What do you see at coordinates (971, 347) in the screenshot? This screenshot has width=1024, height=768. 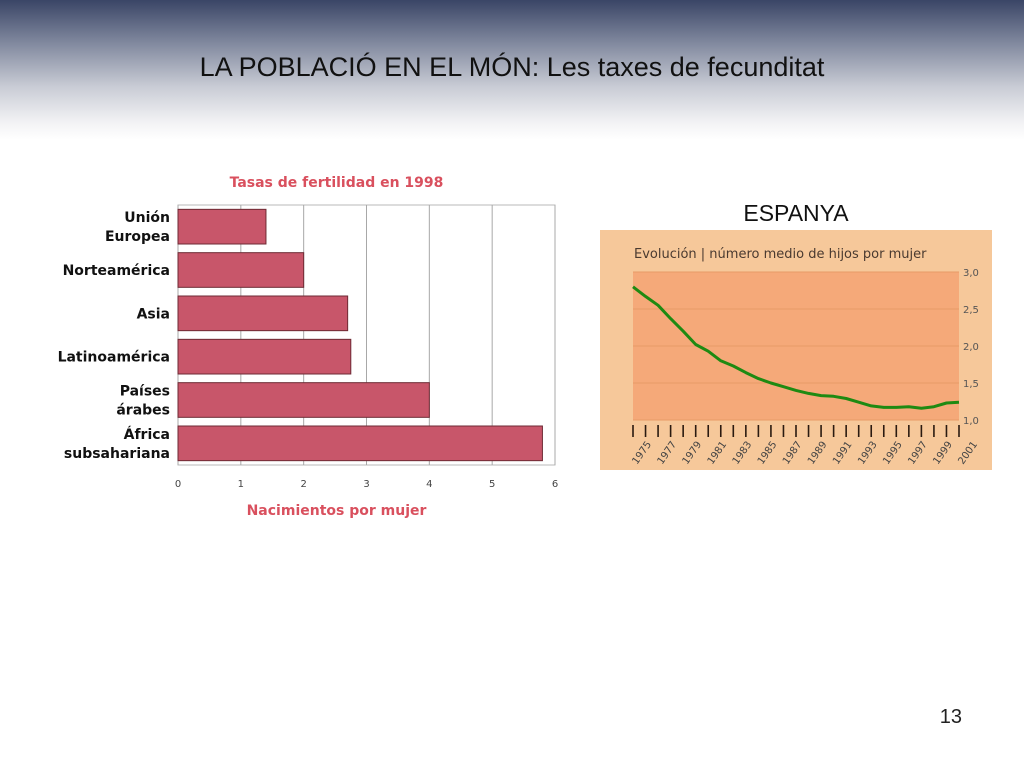 I see `y-tick-label: 2,0` at bounding box center [971, 347].